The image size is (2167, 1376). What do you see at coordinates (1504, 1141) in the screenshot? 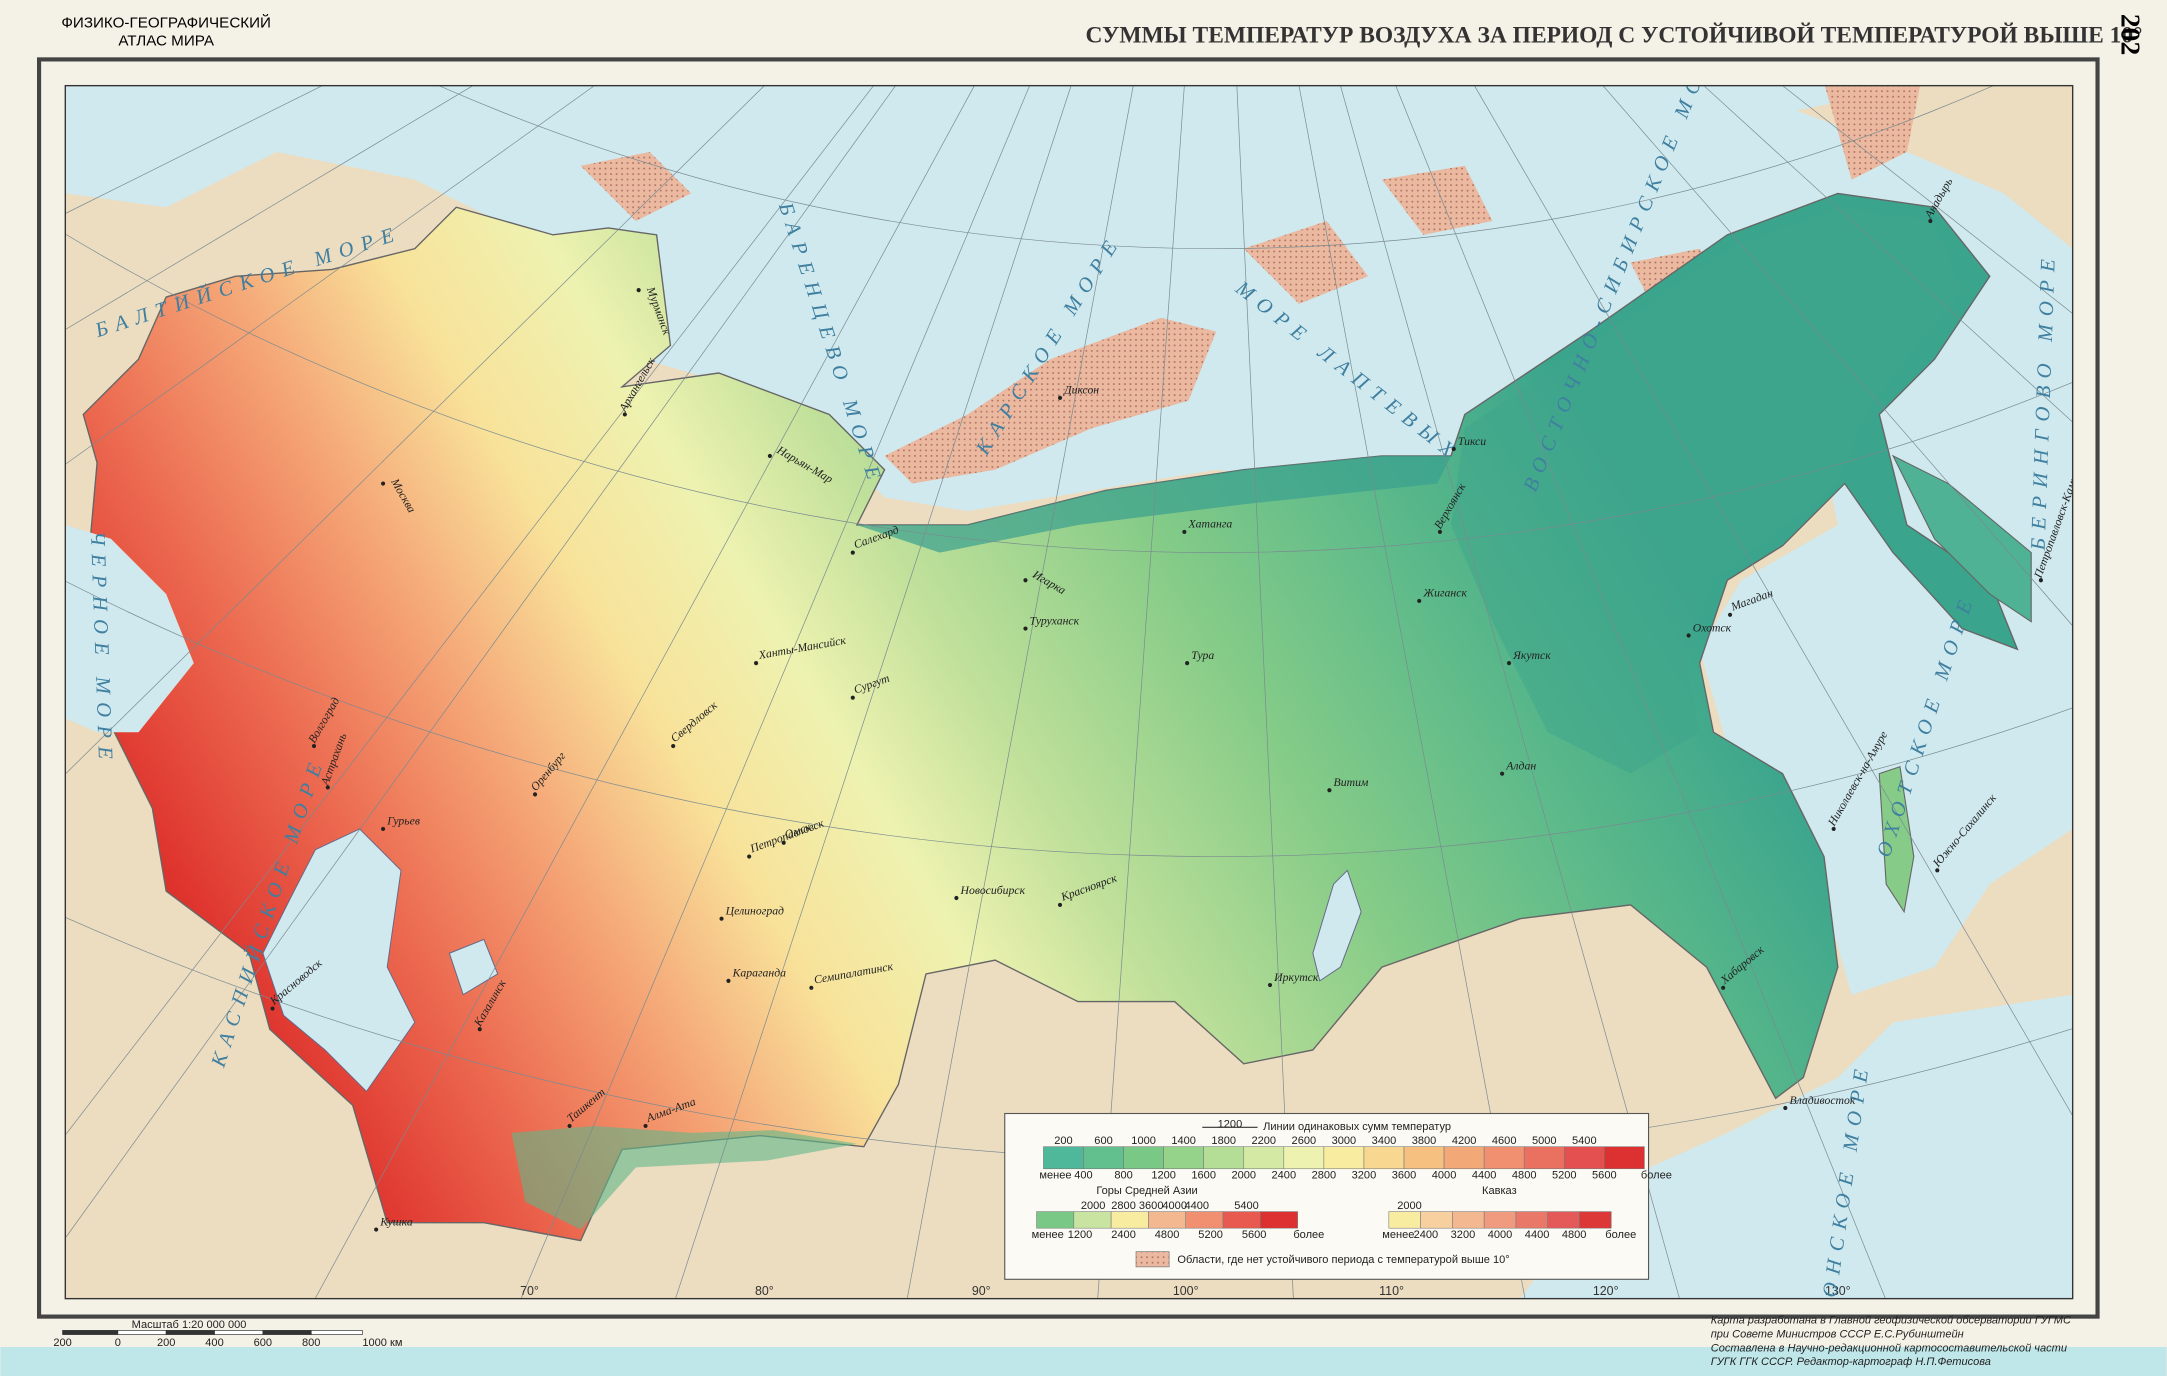
I see `legend-top-label: 4600` at bounding box center [1504, 1141].